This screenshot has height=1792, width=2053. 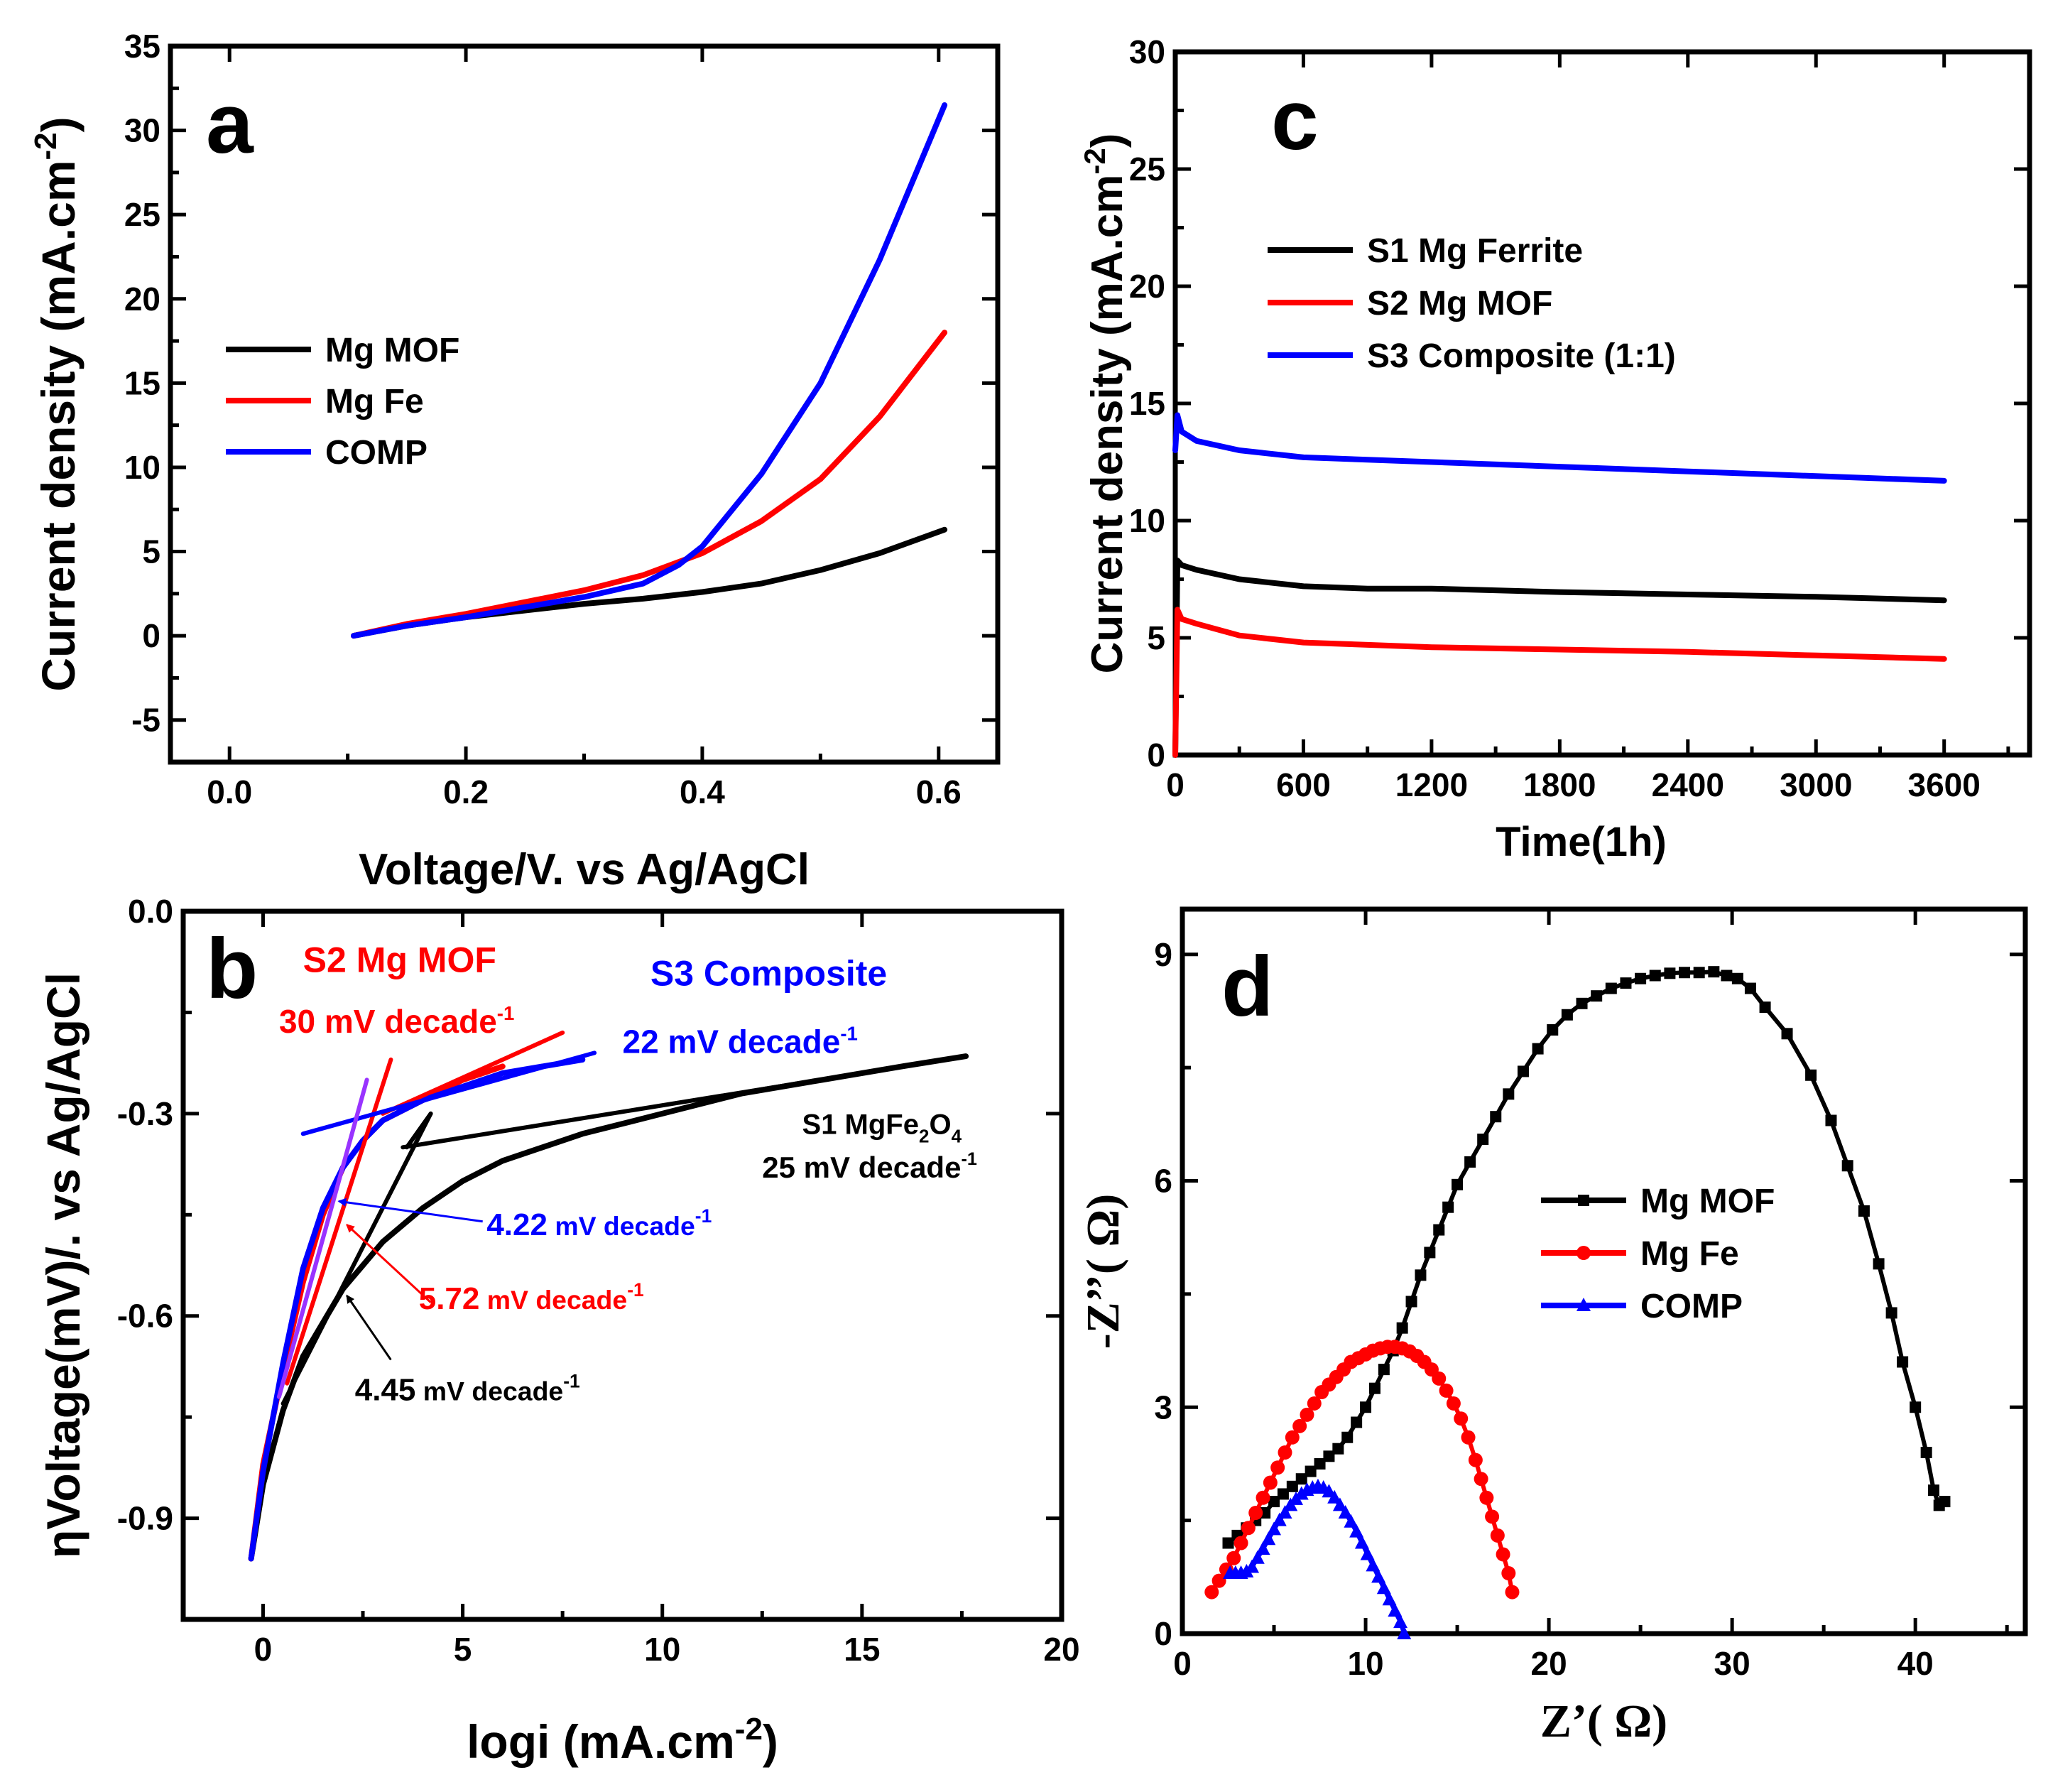 I want to click on y-tick-label: 20, so click(x=1147, y=287).